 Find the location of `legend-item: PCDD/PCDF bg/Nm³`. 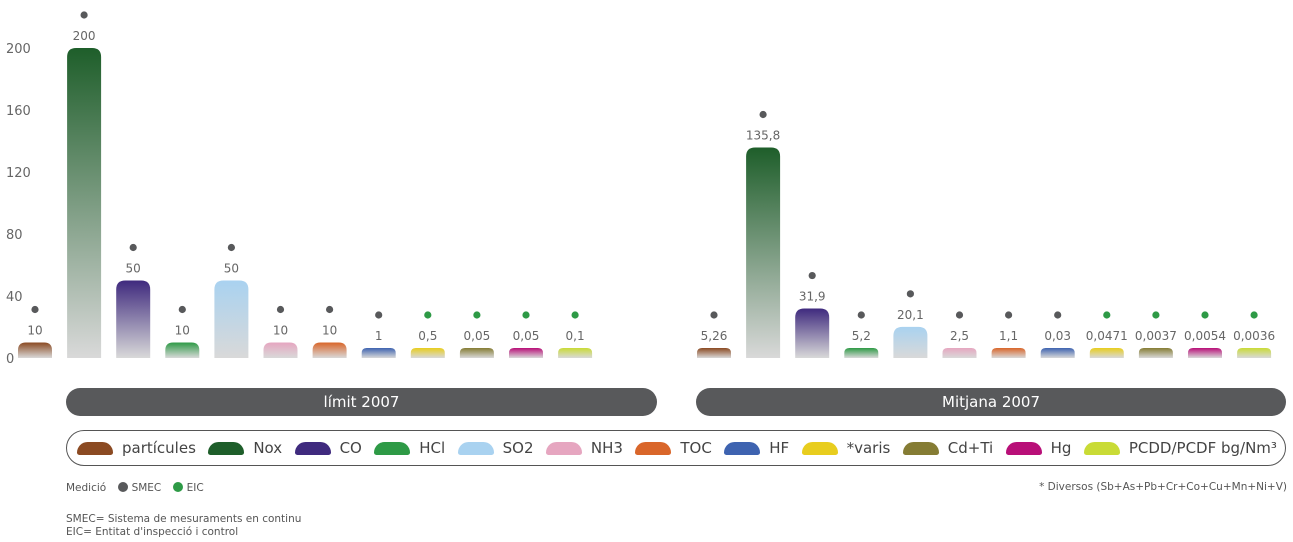

legend-item: PCDD/PCDF bg/Nm³ is located at coordinates (1180, 448).